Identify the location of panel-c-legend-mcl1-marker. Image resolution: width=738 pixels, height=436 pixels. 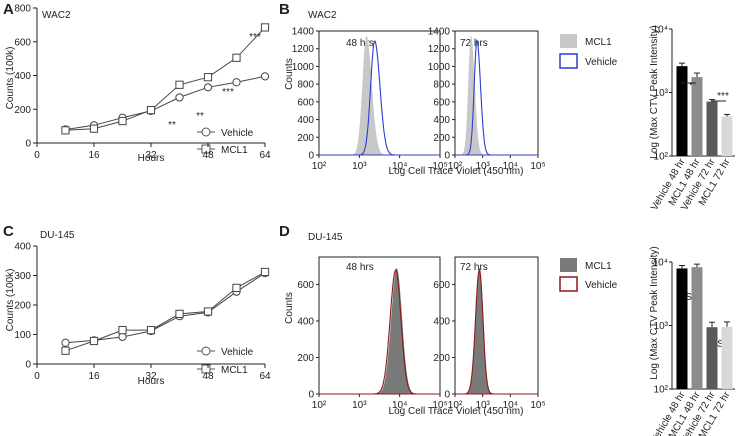
(206, 369).